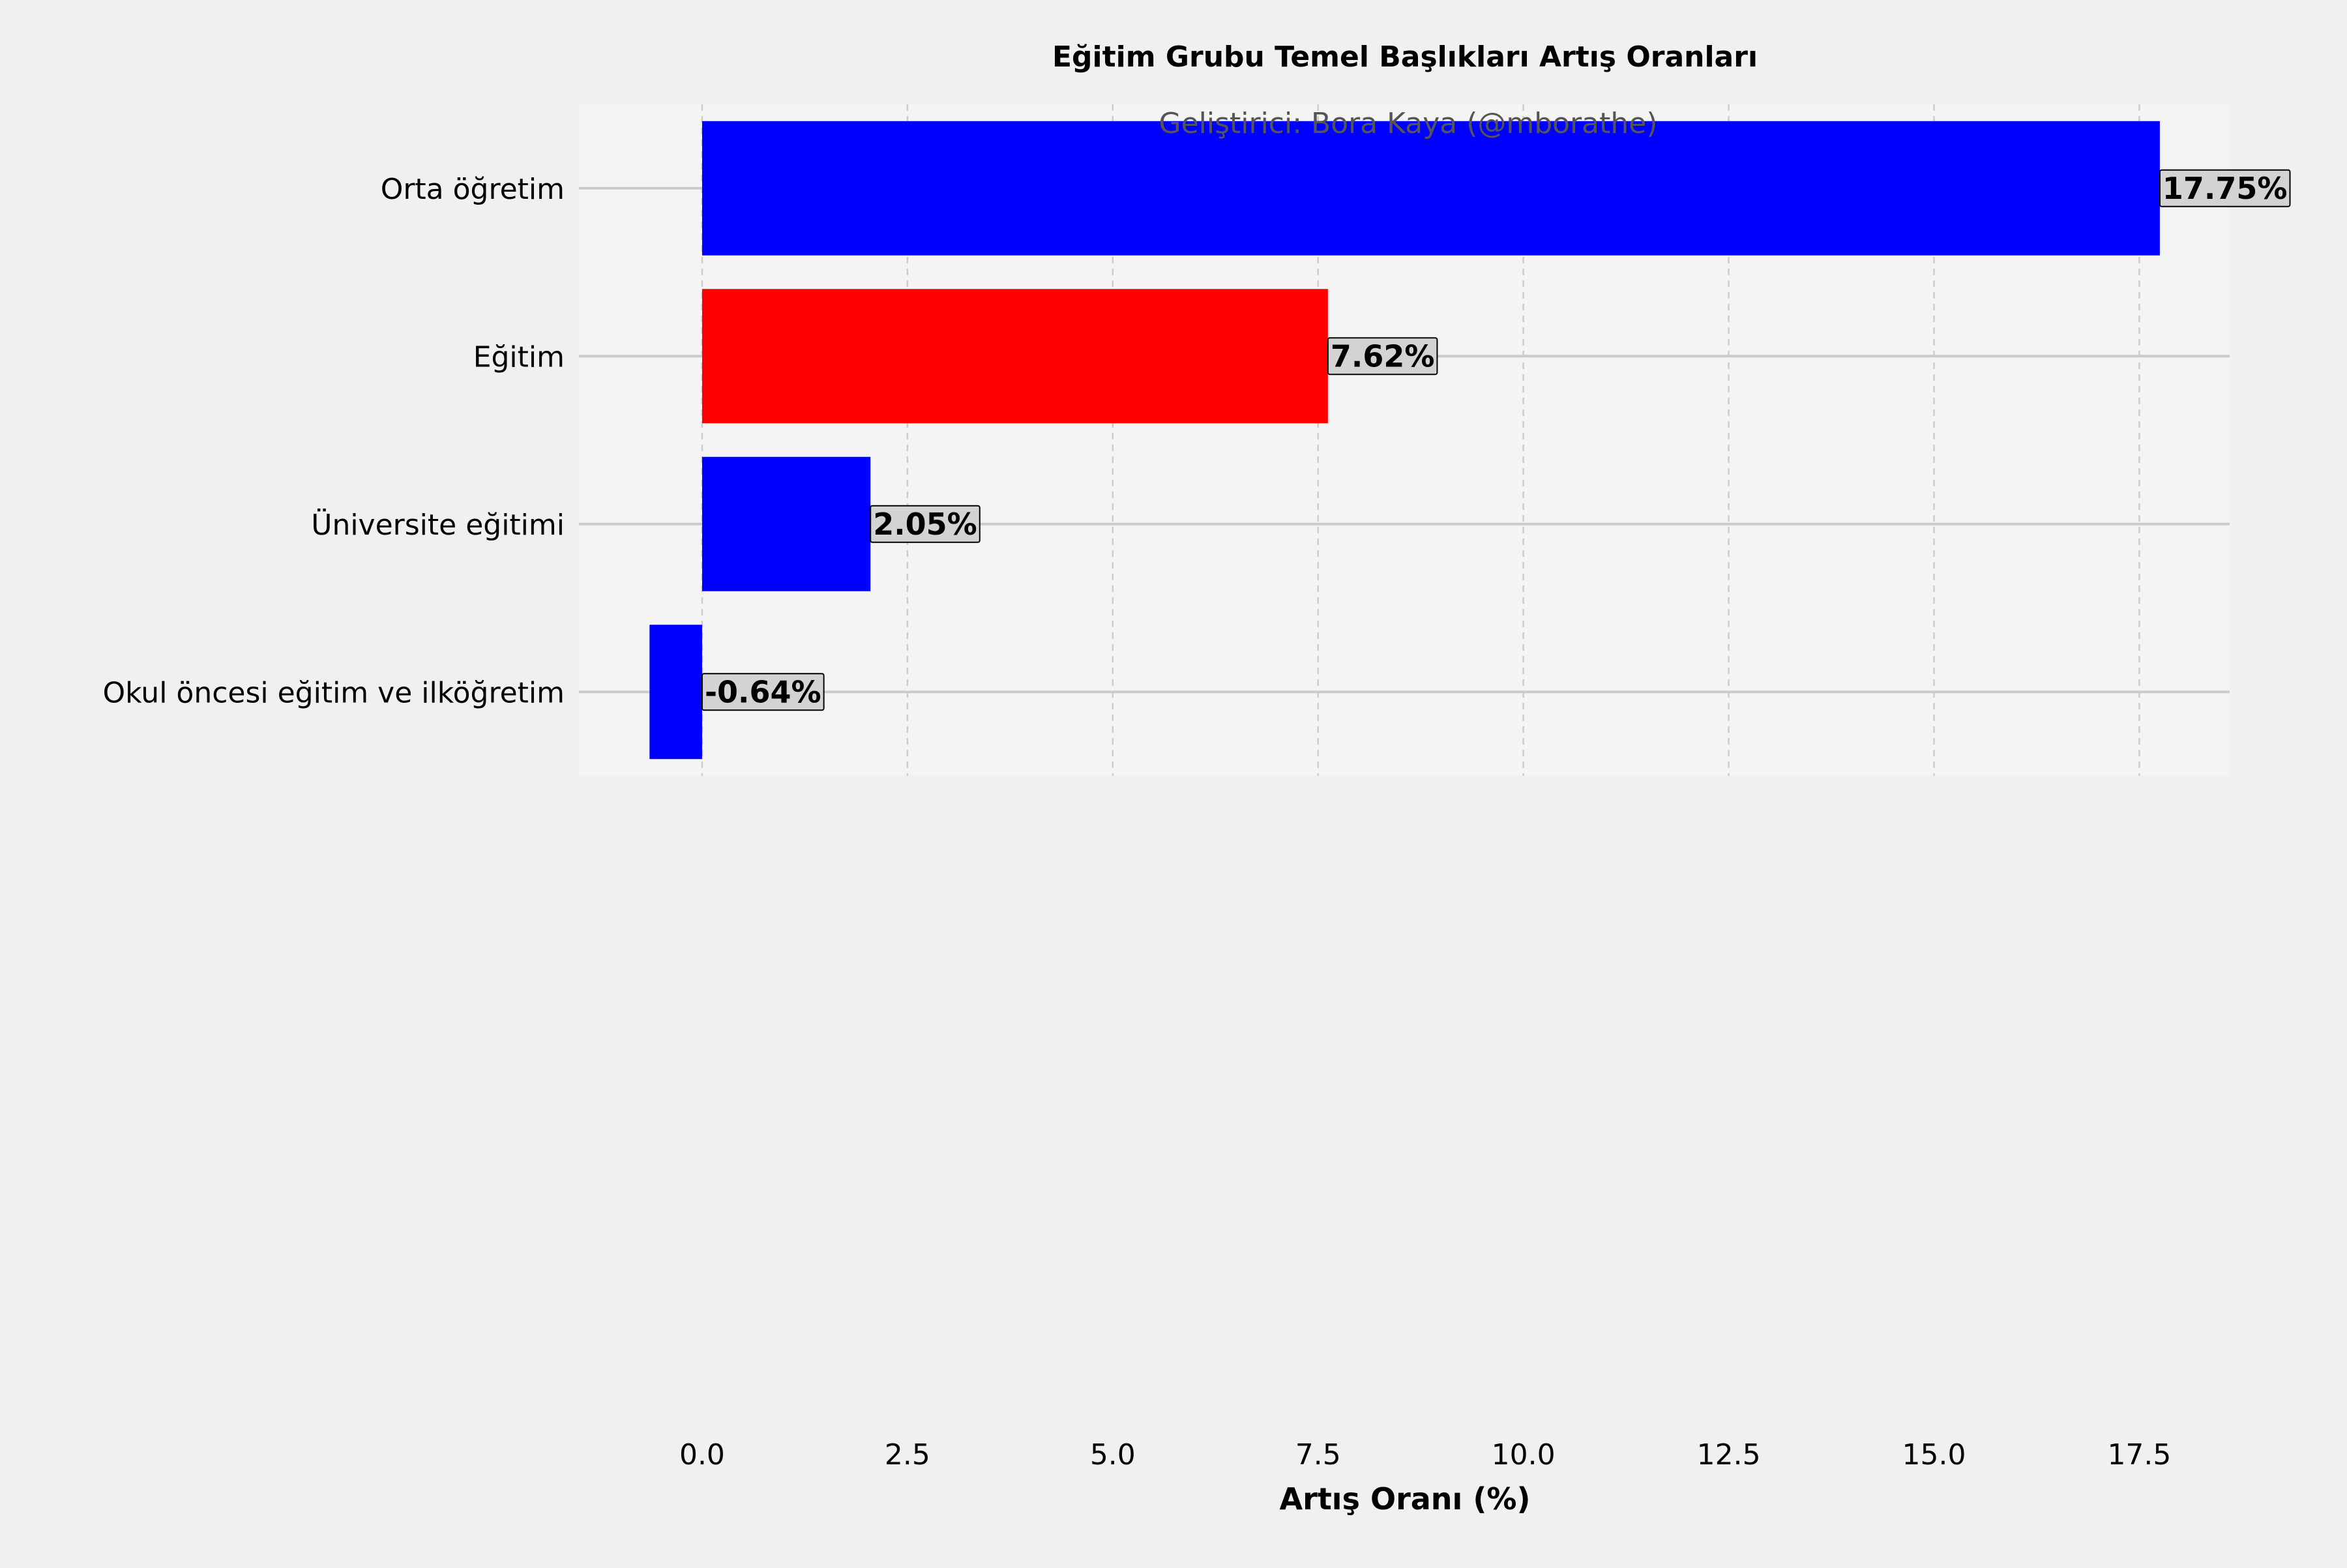 The image size is (2347, 1568). I want to click on x-tick-label: 0.0, so click(702, 1455).